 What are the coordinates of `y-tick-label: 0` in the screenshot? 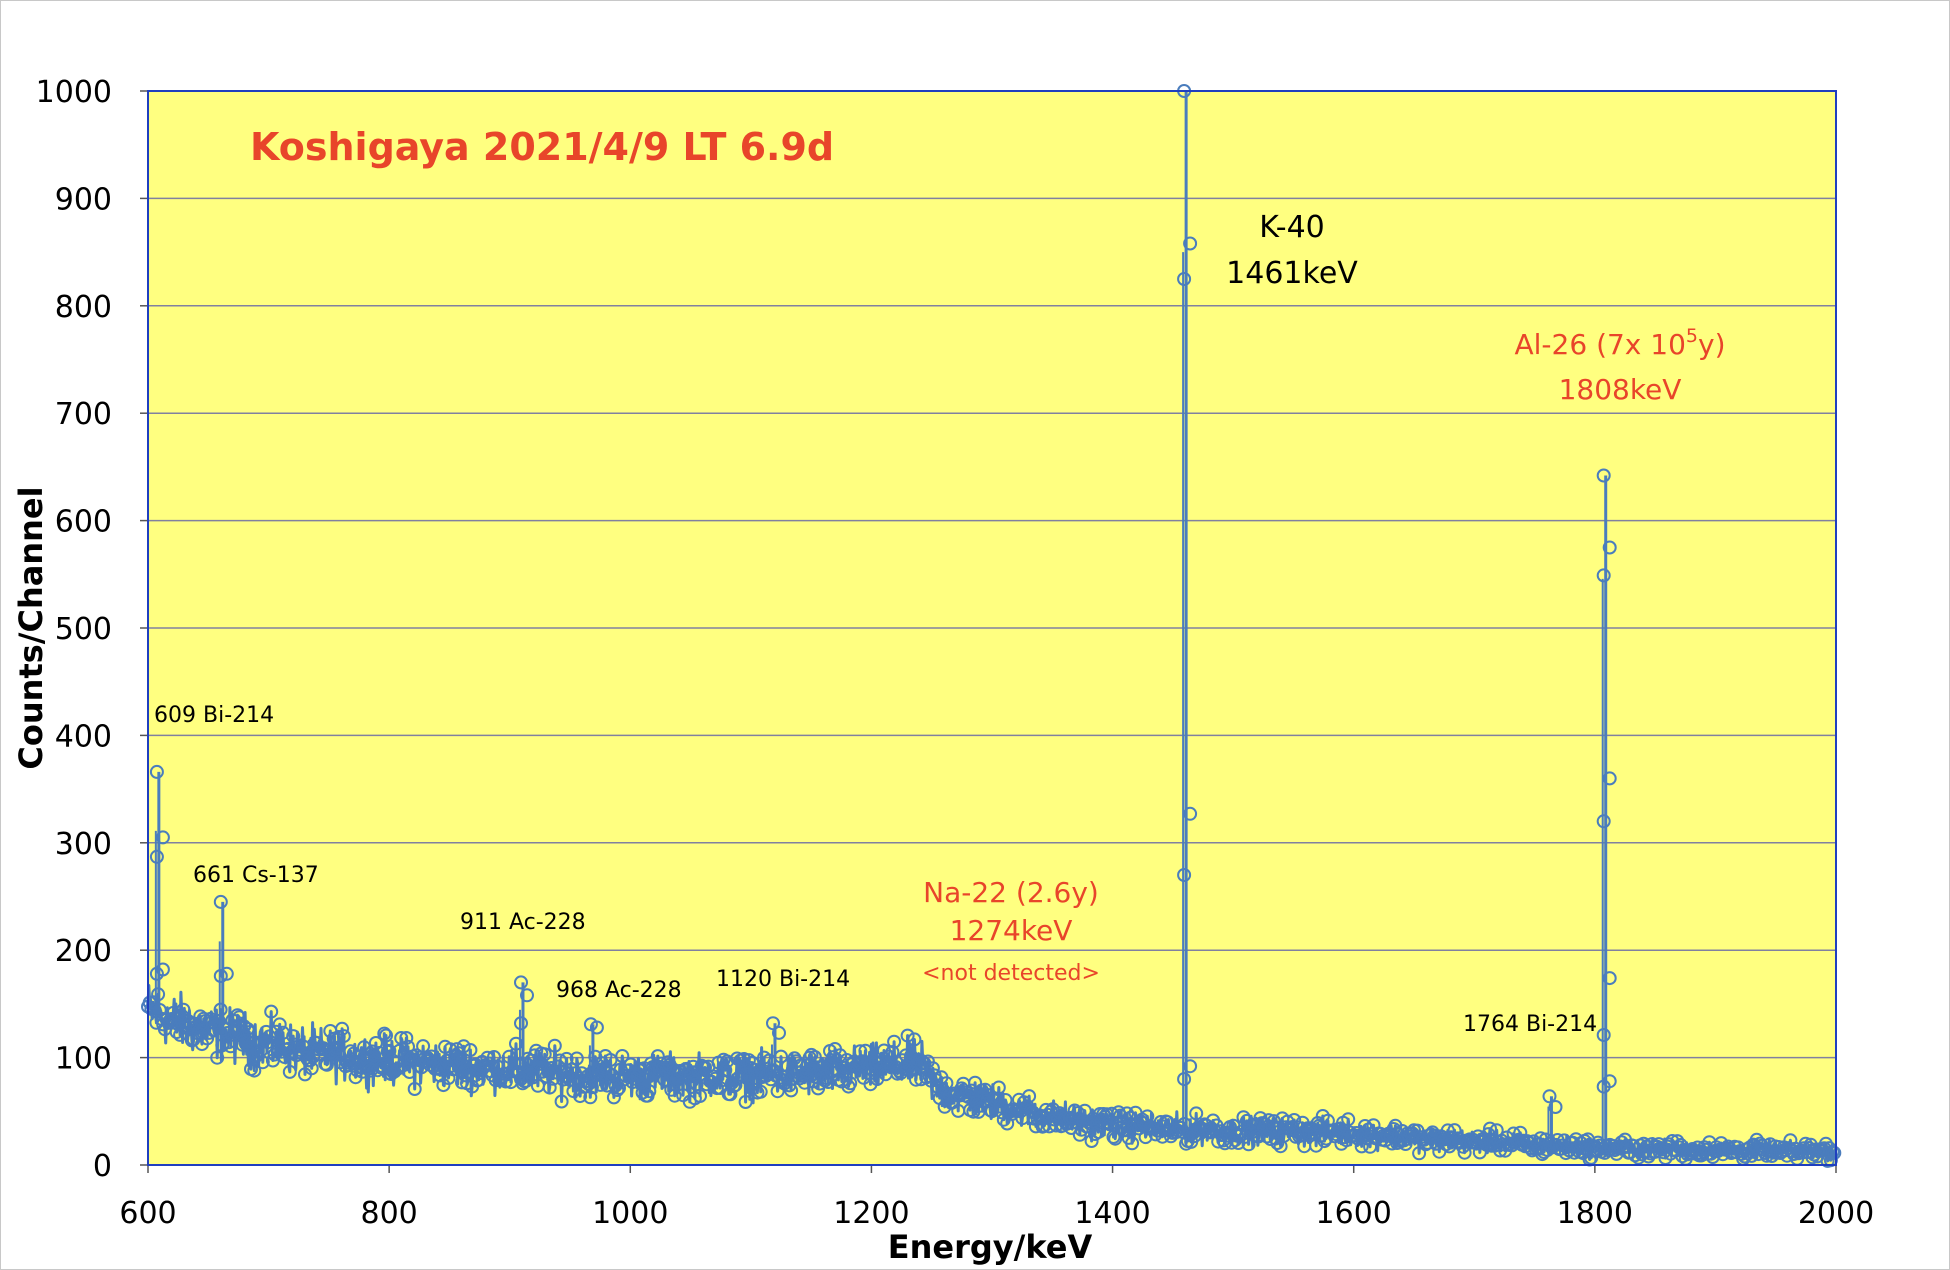 It's located at (102, 1166).